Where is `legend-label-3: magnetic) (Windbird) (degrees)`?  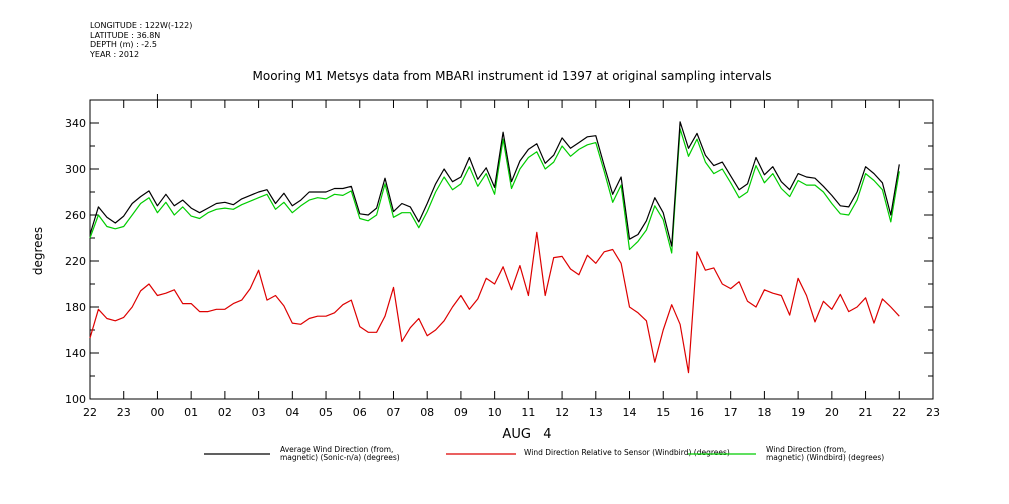 legend-label-3: magnetic) (Windbird) (degrees) is located at coordinates (825, 457).